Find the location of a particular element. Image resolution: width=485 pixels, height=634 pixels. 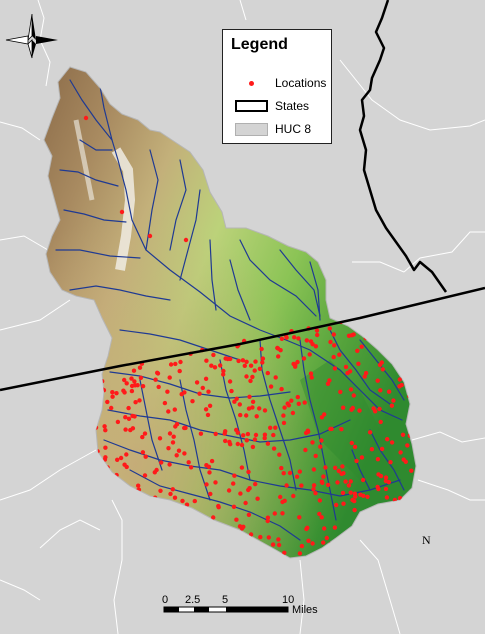

north-arrow-icon is located at coordinates (31, 36).